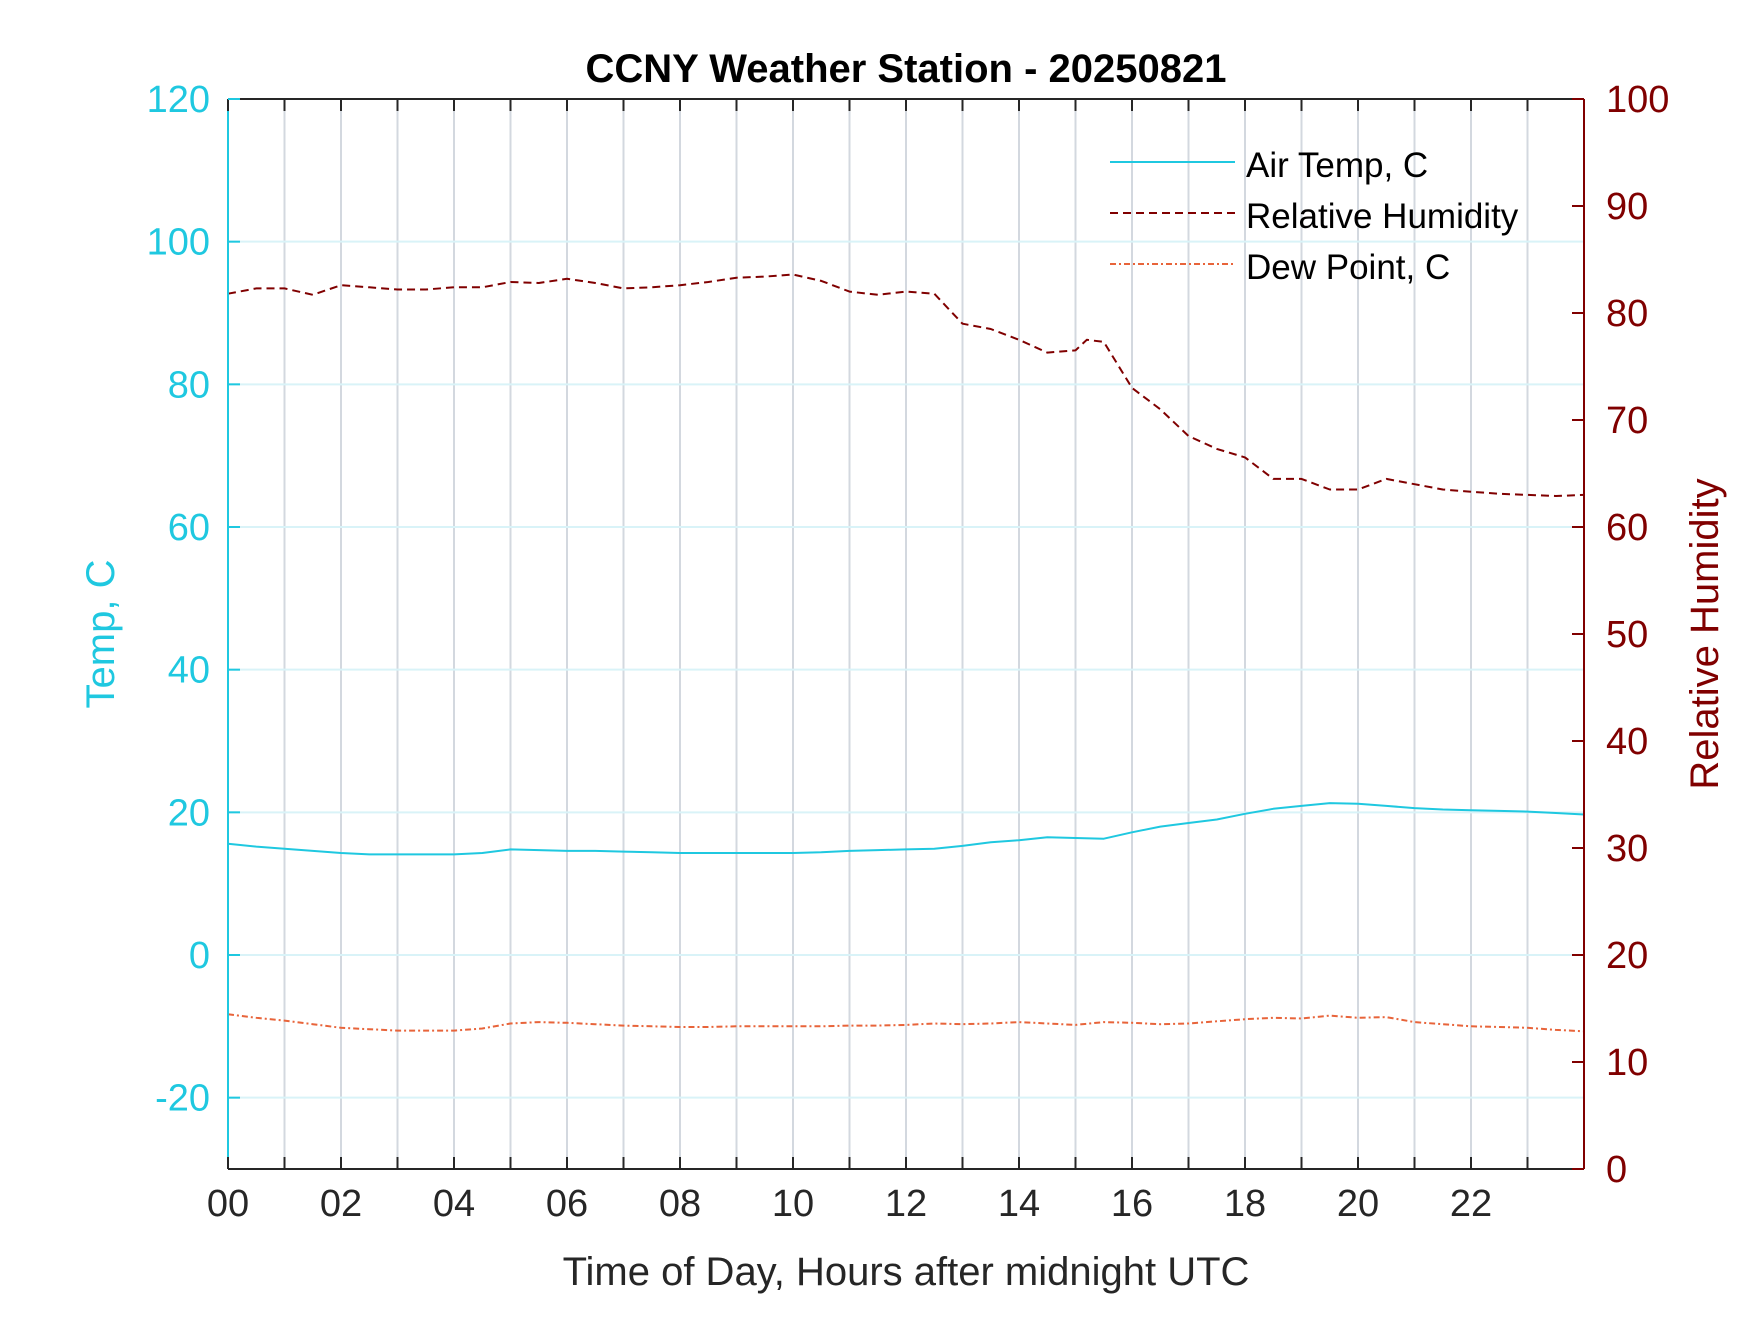 The image size is (1750, 1318). Describe the element at coordinates (1132, 1204) in the screenshot. I see `x-tick-label: 16` at that location.